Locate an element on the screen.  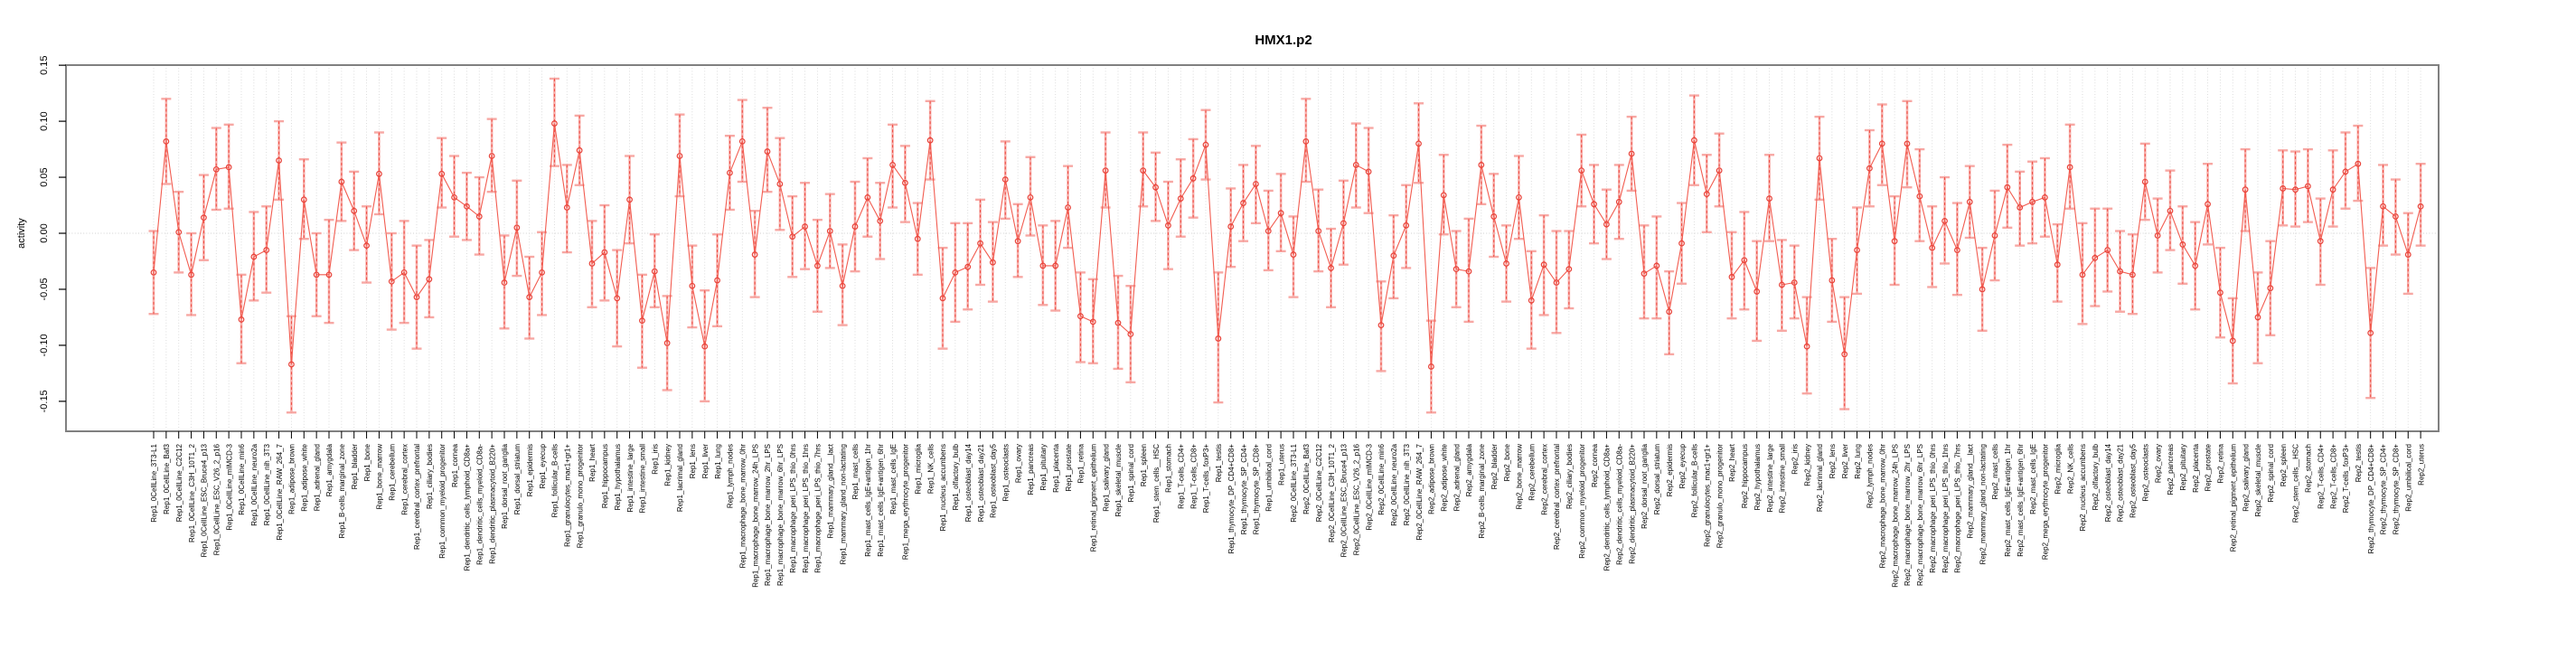
x-tick-label: Rep1_ovary is located at coordinates (1018, 464).